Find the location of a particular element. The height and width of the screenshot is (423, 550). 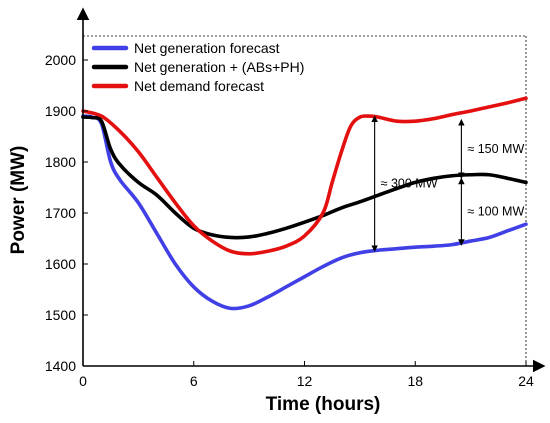

x-tick-label: 18 is located at coordinates (415, 381).